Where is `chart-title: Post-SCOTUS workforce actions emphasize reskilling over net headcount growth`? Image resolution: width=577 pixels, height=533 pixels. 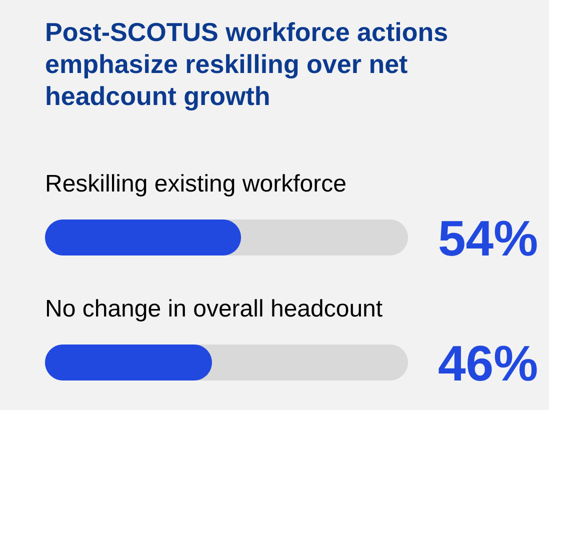
chart-title: Post-SCOTUS workforce actions emphasize reskilling over net headcount growth is located at coordinates (246, 64).